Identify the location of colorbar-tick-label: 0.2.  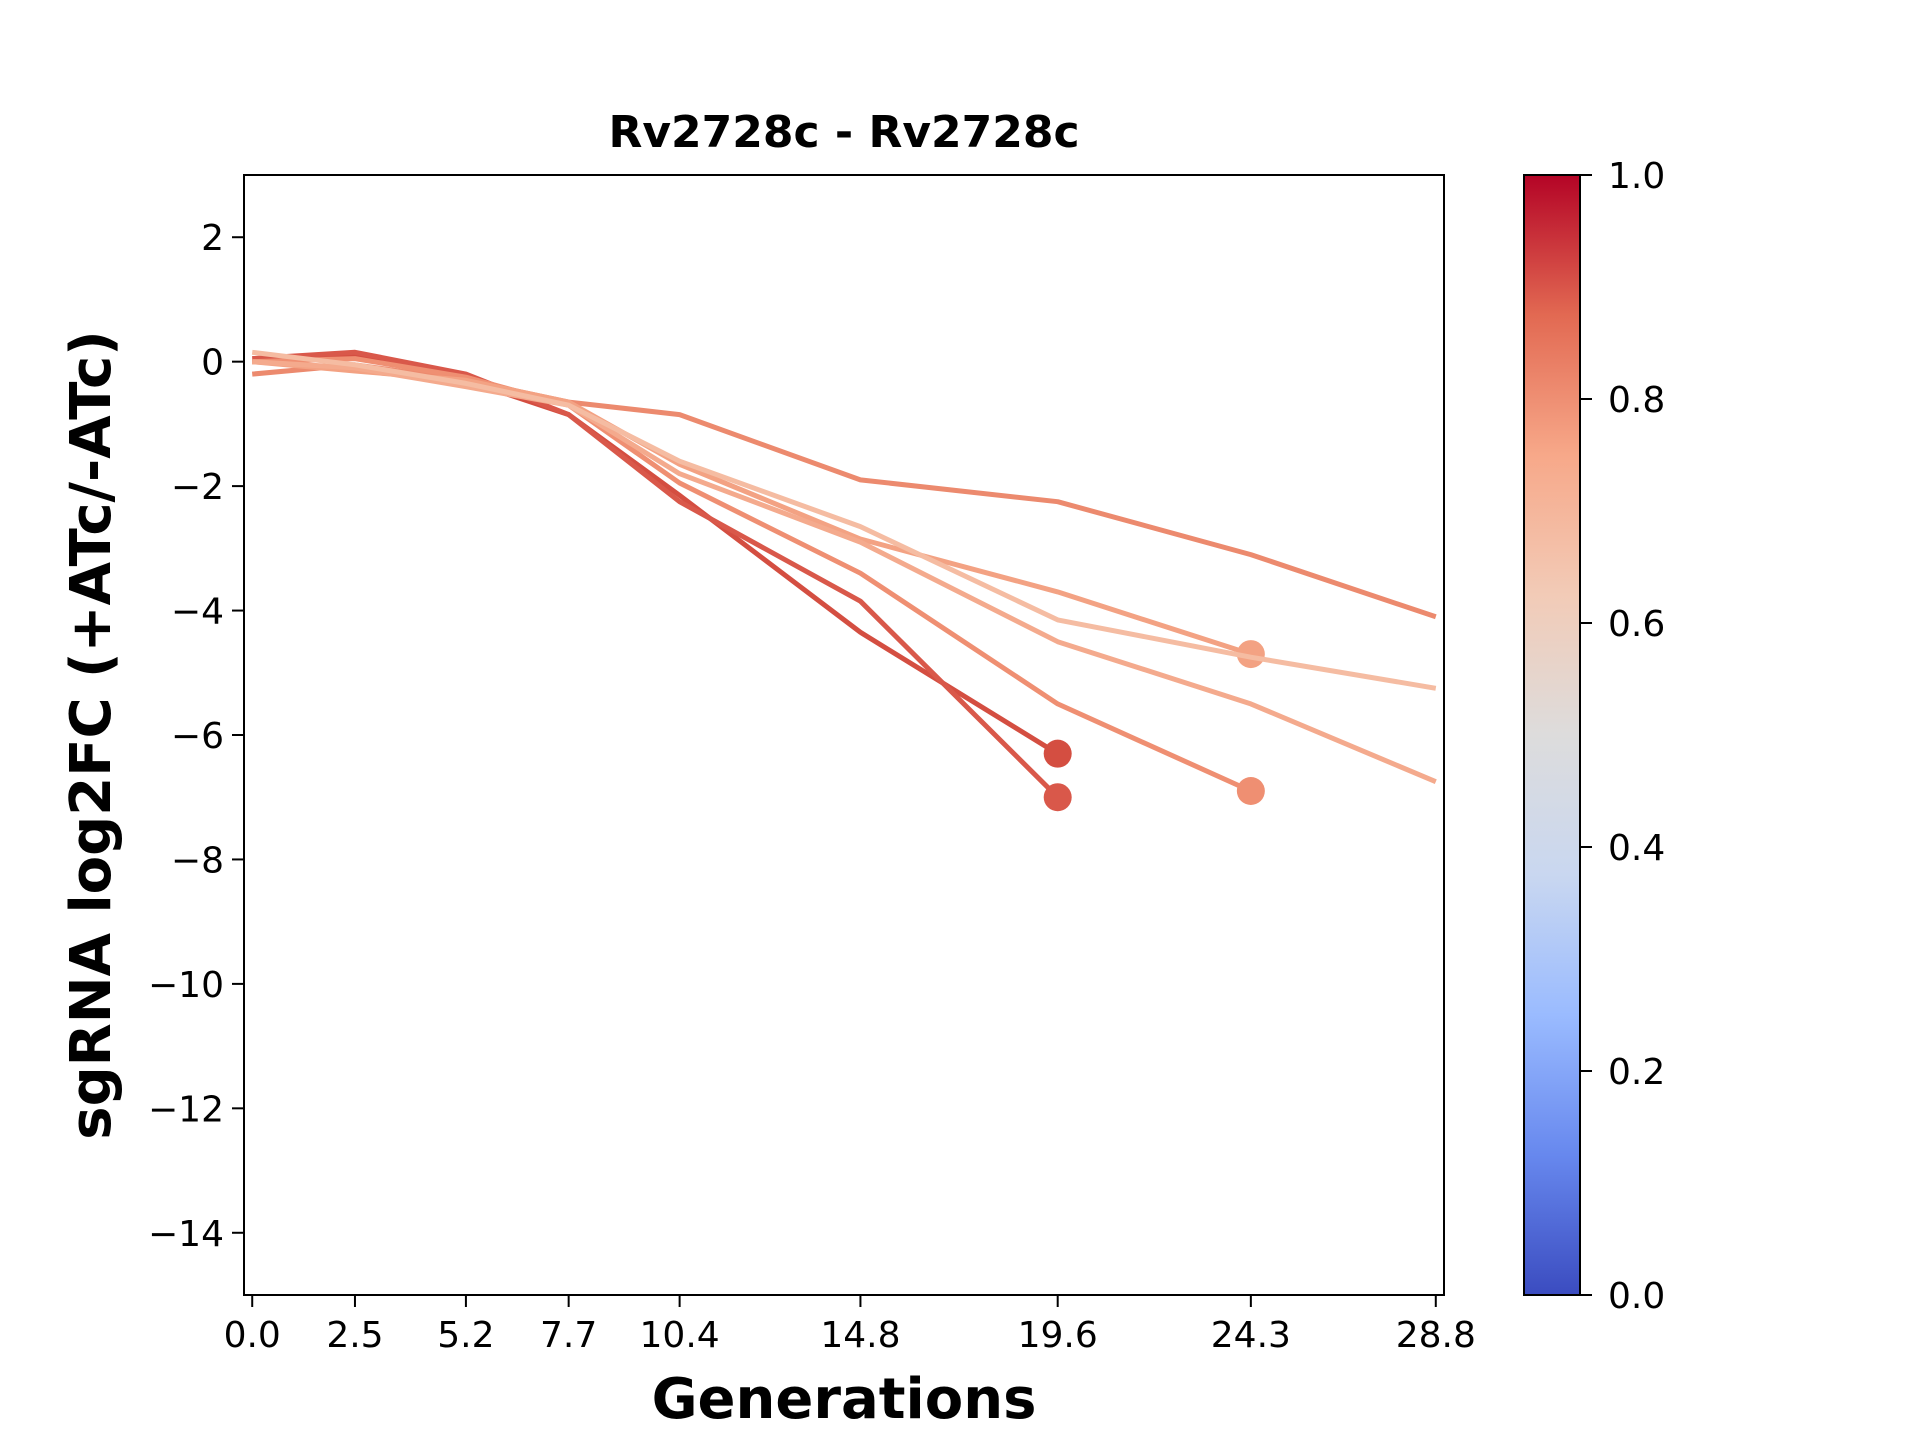
(1636, 1072).